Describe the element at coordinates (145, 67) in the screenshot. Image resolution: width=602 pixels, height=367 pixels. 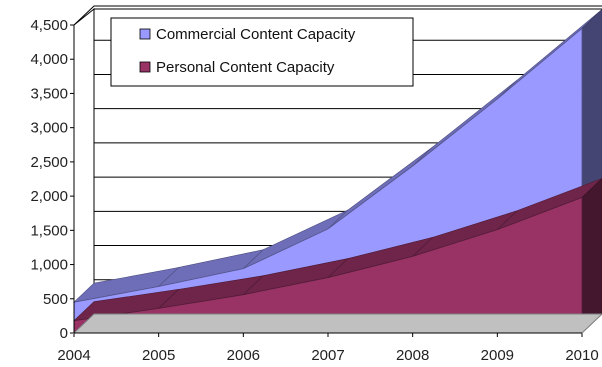
I see `legend-swatch-personal` at that location.